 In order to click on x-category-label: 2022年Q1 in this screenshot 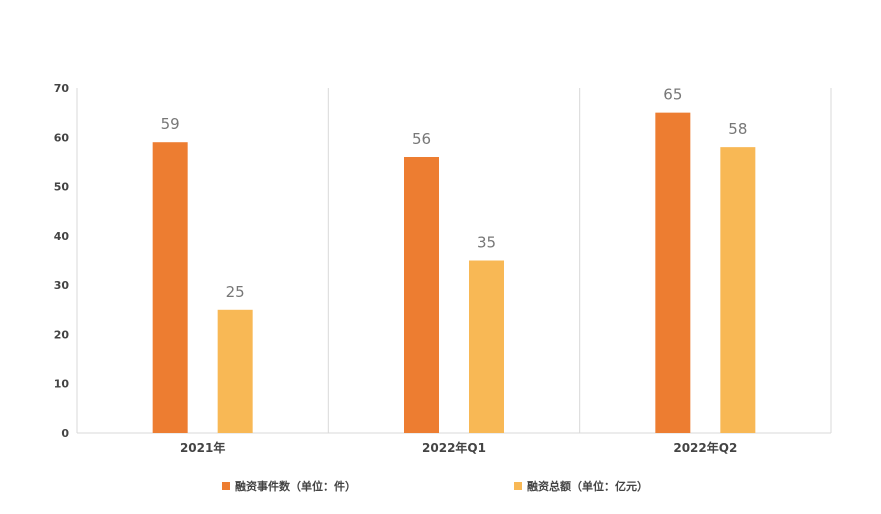, I will do `click(454, 447)`.